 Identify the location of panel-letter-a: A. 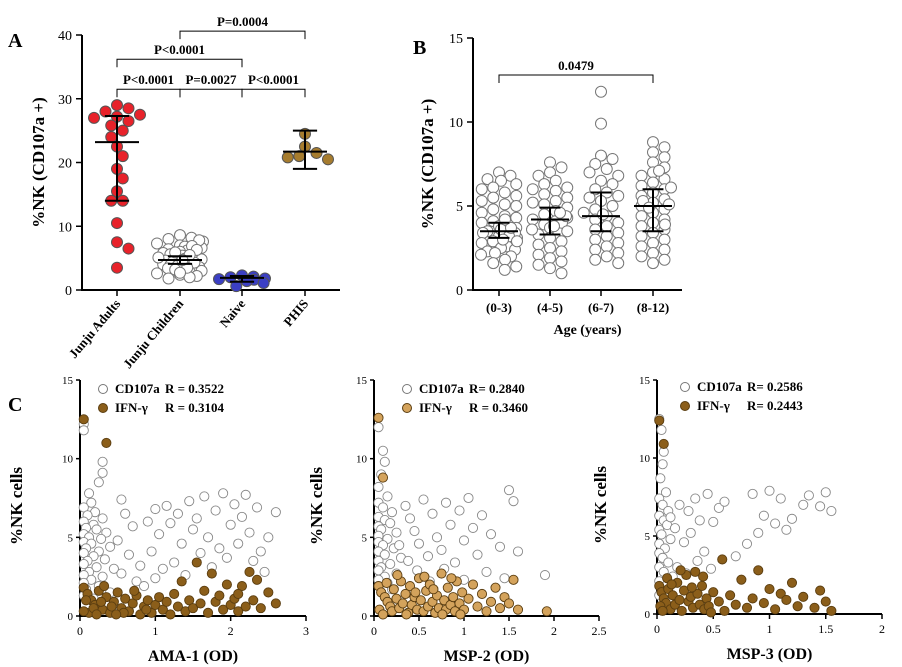
(15, 41).